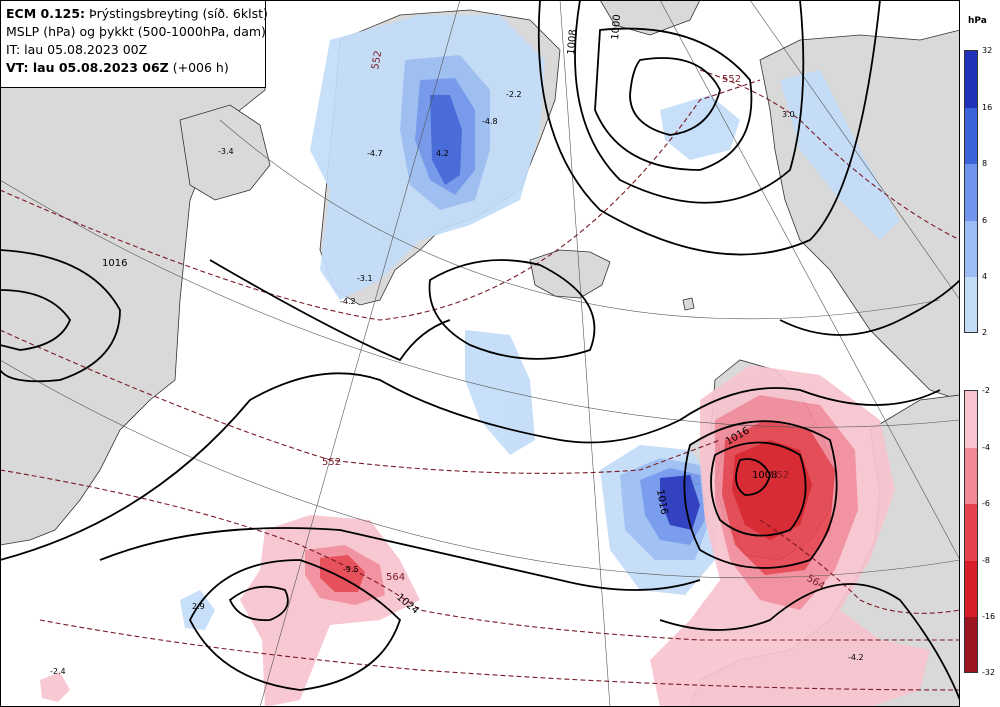 The height and width of the screenshot is (707, 1000). I want to click on fall-tick: -2, so click(986, 390).